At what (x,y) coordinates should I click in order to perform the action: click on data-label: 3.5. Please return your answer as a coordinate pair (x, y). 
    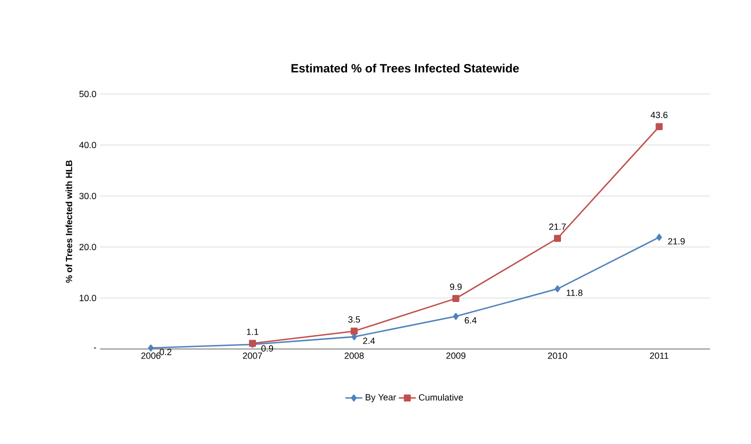
    Looking at the image, I should click on (354, 319).